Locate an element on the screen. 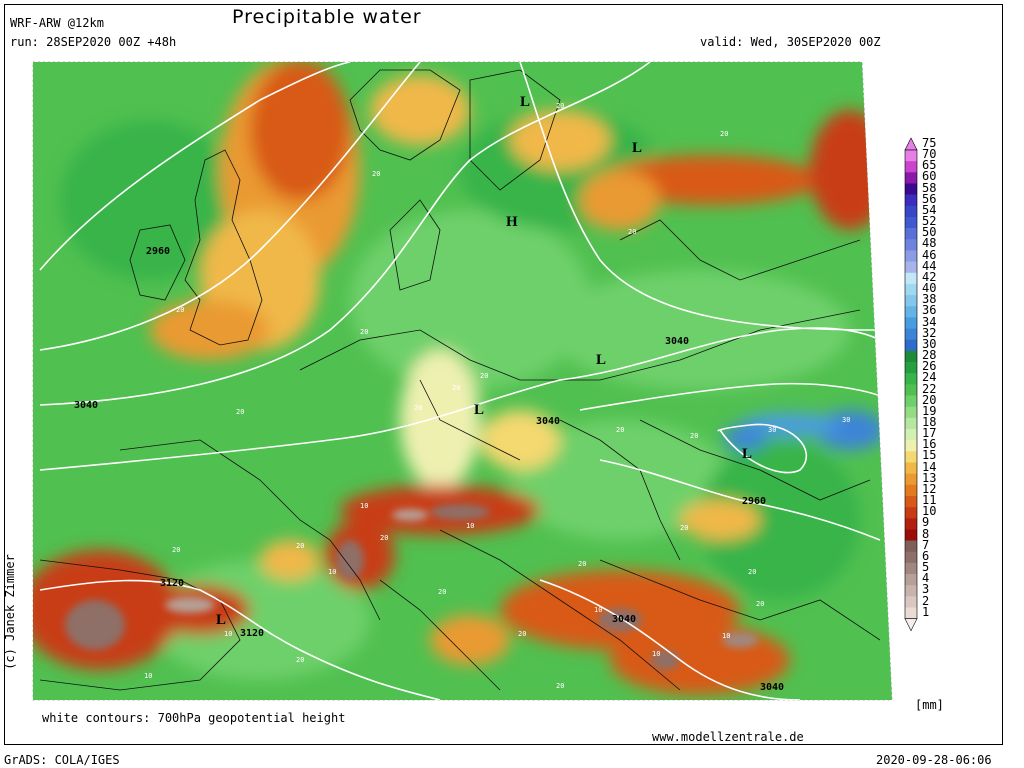  legend-tick-label: 24 is located at coordinates (929, 377).